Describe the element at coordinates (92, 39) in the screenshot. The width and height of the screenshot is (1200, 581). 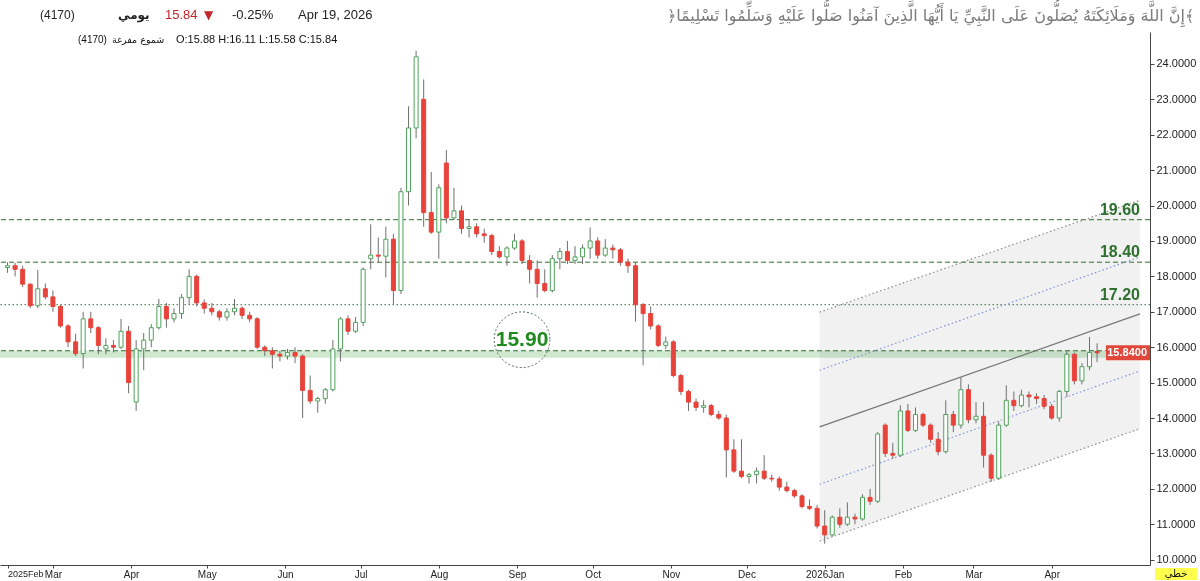
I see `annotation: (4170)` at that location.